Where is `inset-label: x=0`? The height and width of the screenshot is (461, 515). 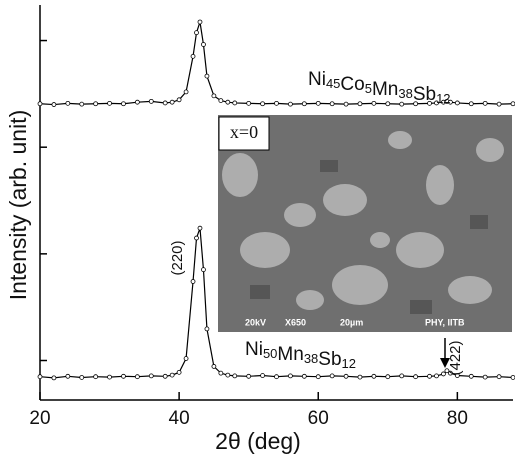 inset-label: x=0 is located at coordinates (244, 132).